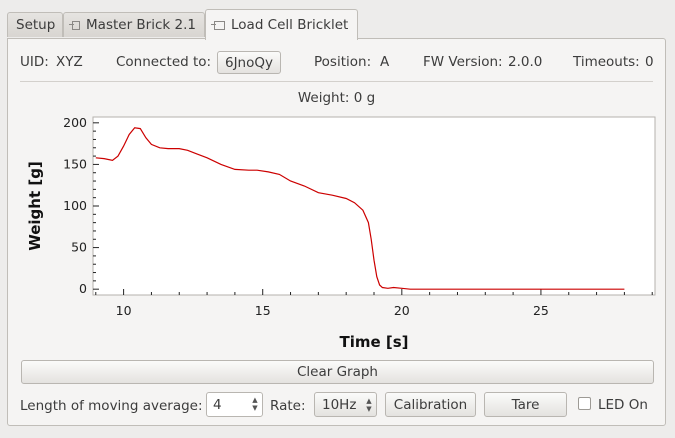  I want to click on fw-version-value: 2.0.0, so click(525, 62).